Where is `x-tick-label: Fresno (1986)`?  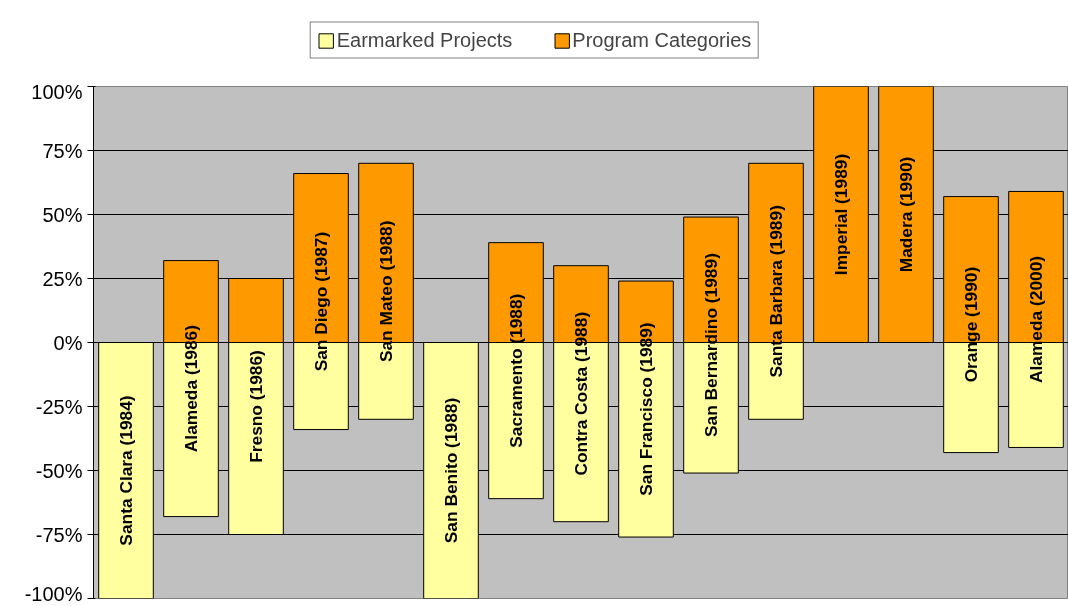
x-tick-label: Fresno (1986) is located at coordinates (256, 406).